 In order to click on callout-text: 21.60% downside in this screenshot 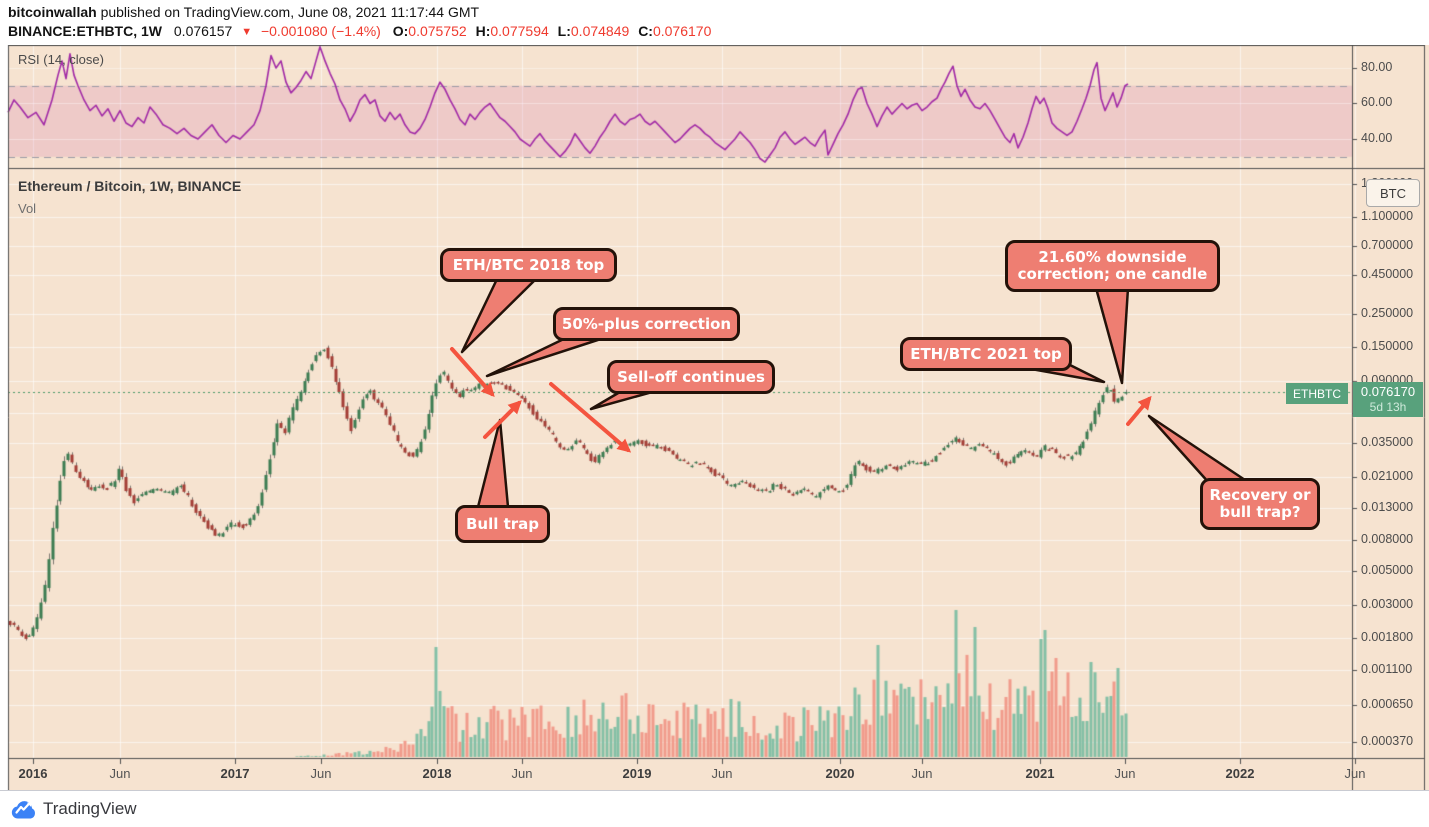, I will do `click(1112, 257)`.